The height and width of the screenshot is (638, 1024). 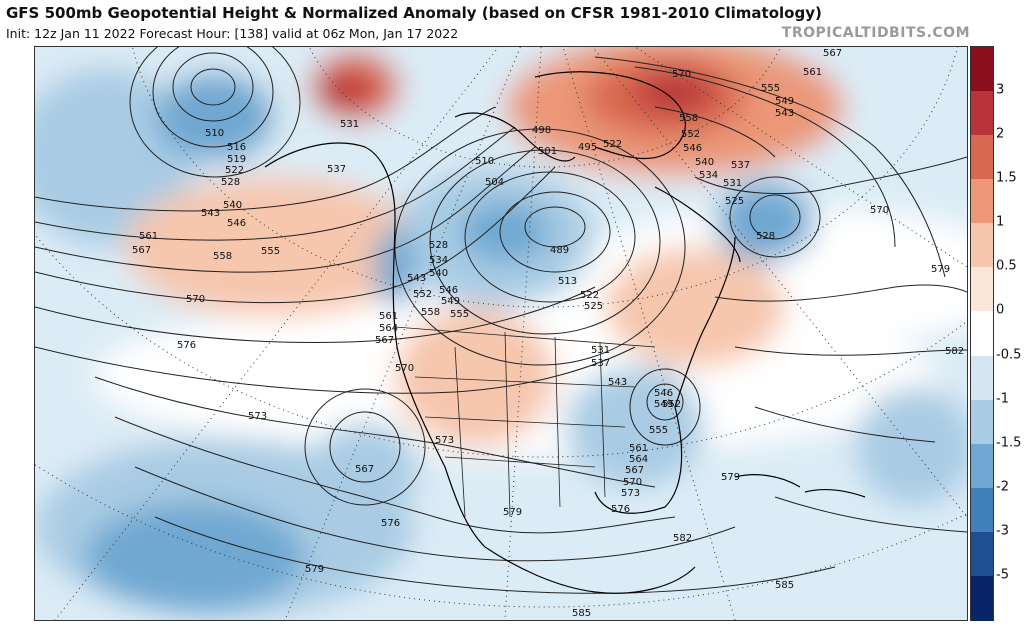 What do you see at coordinates (1006, 266) in the screenshot?
I see `colorbar-tick-label: 0.5` at bounding box center [1006, 266].